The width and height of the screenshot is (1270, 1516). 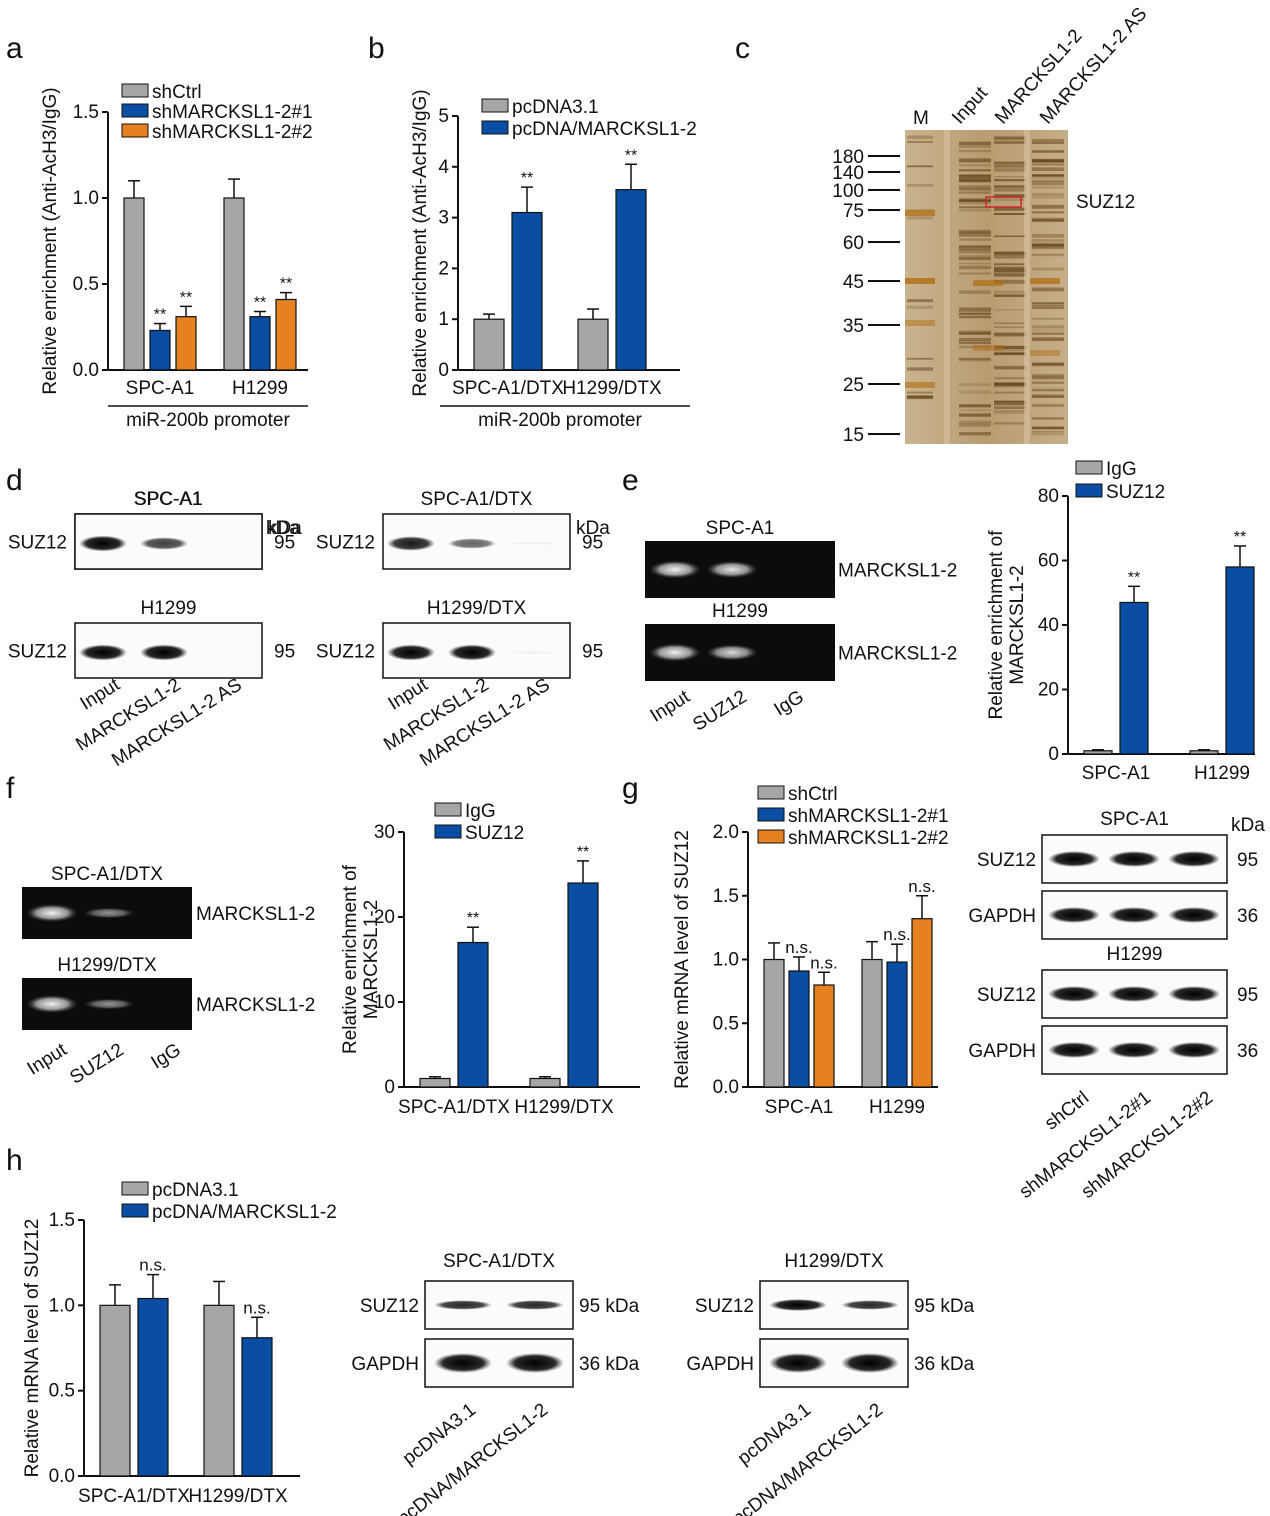 What do you see at coordinates (1116, 773) in the screenshot?
I see `category-label: SPC-A1` at bounding box center [1116, 773].